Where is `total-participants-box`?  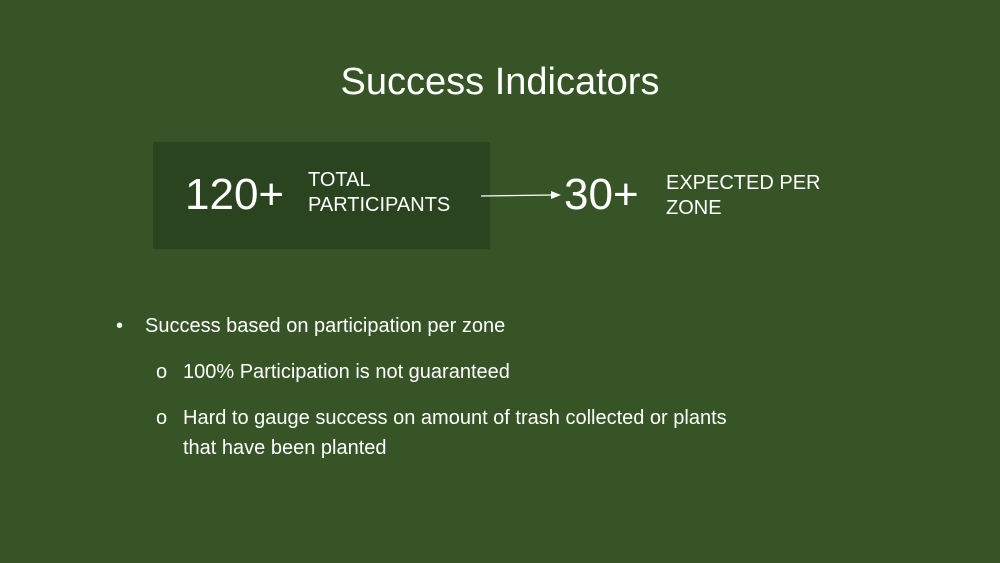
total-participants-box is located at coordinates (321, 195).